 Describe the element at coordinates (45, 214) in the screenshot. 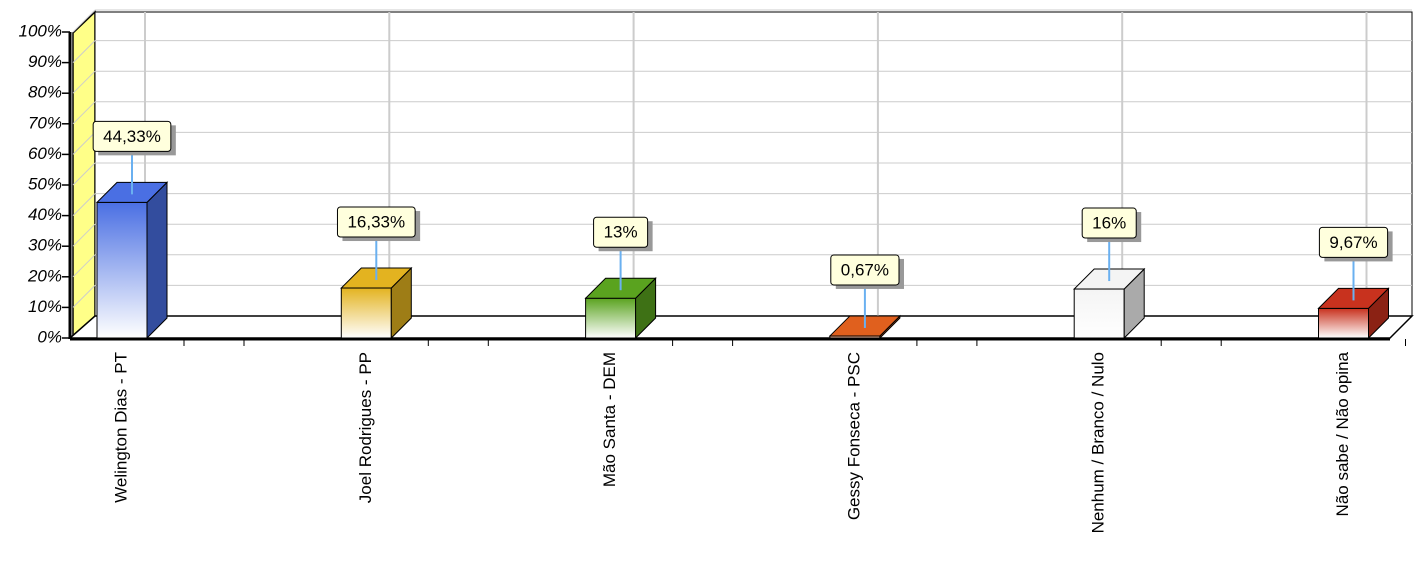

I see `y-tick-label: 40%` at that location.